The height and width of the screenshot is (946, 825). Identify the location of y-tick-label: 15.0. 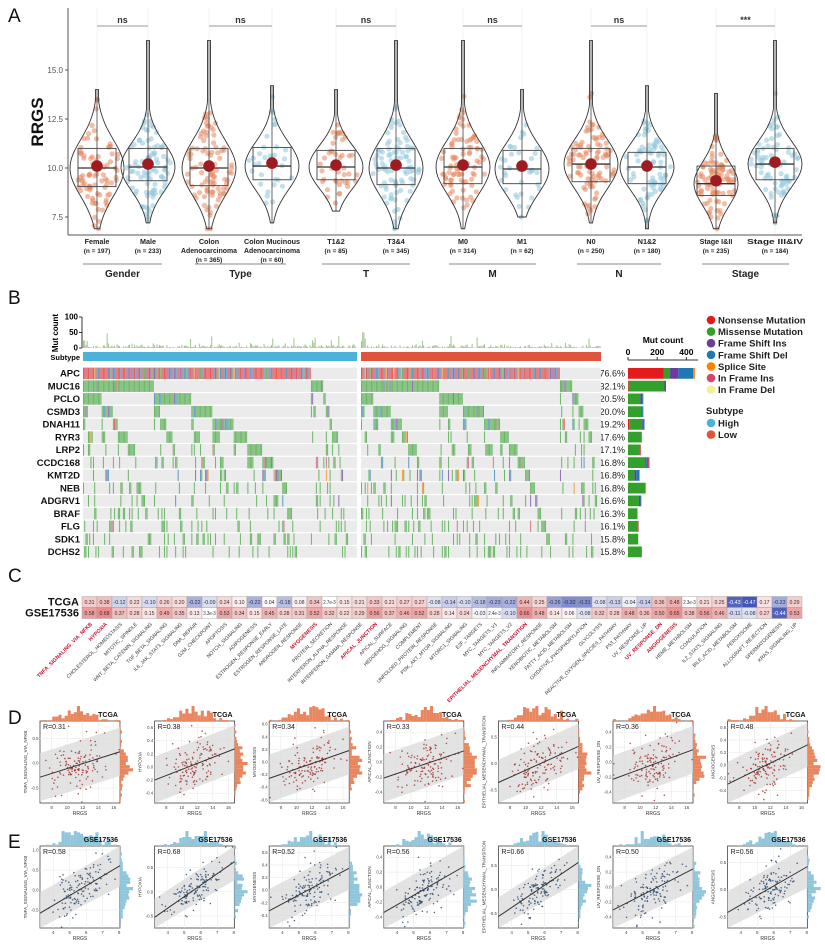
(55, 70).